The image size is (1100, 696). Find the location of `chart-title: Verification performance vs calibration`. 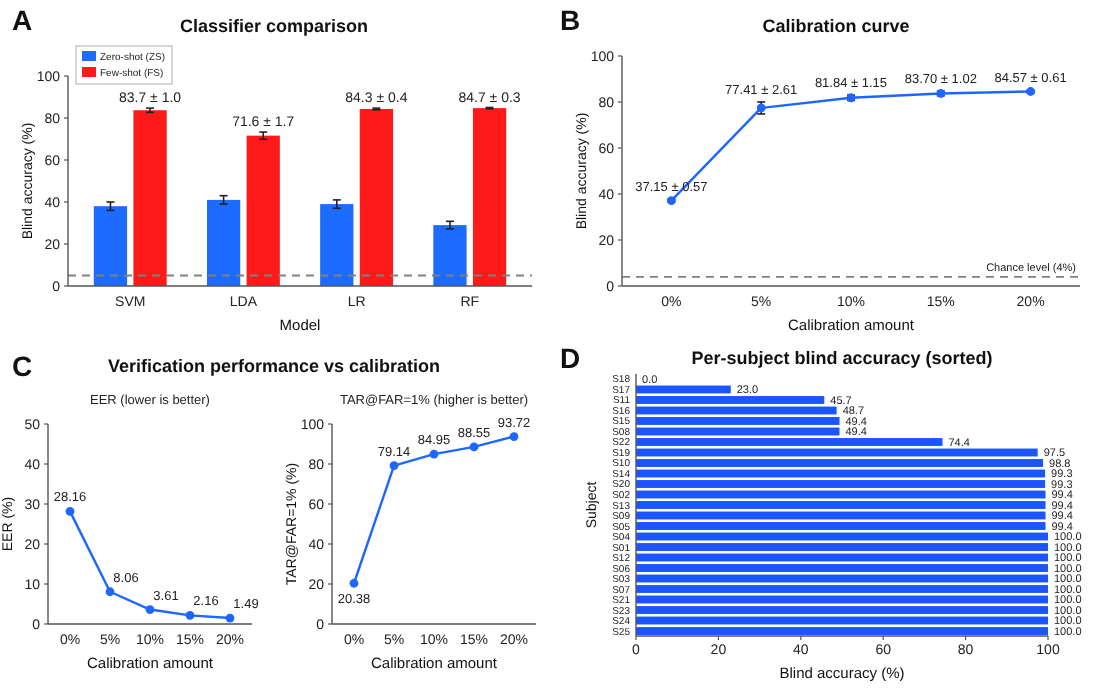

chart-title: Verification performance vs calibration is located at coordinates (274, 366).